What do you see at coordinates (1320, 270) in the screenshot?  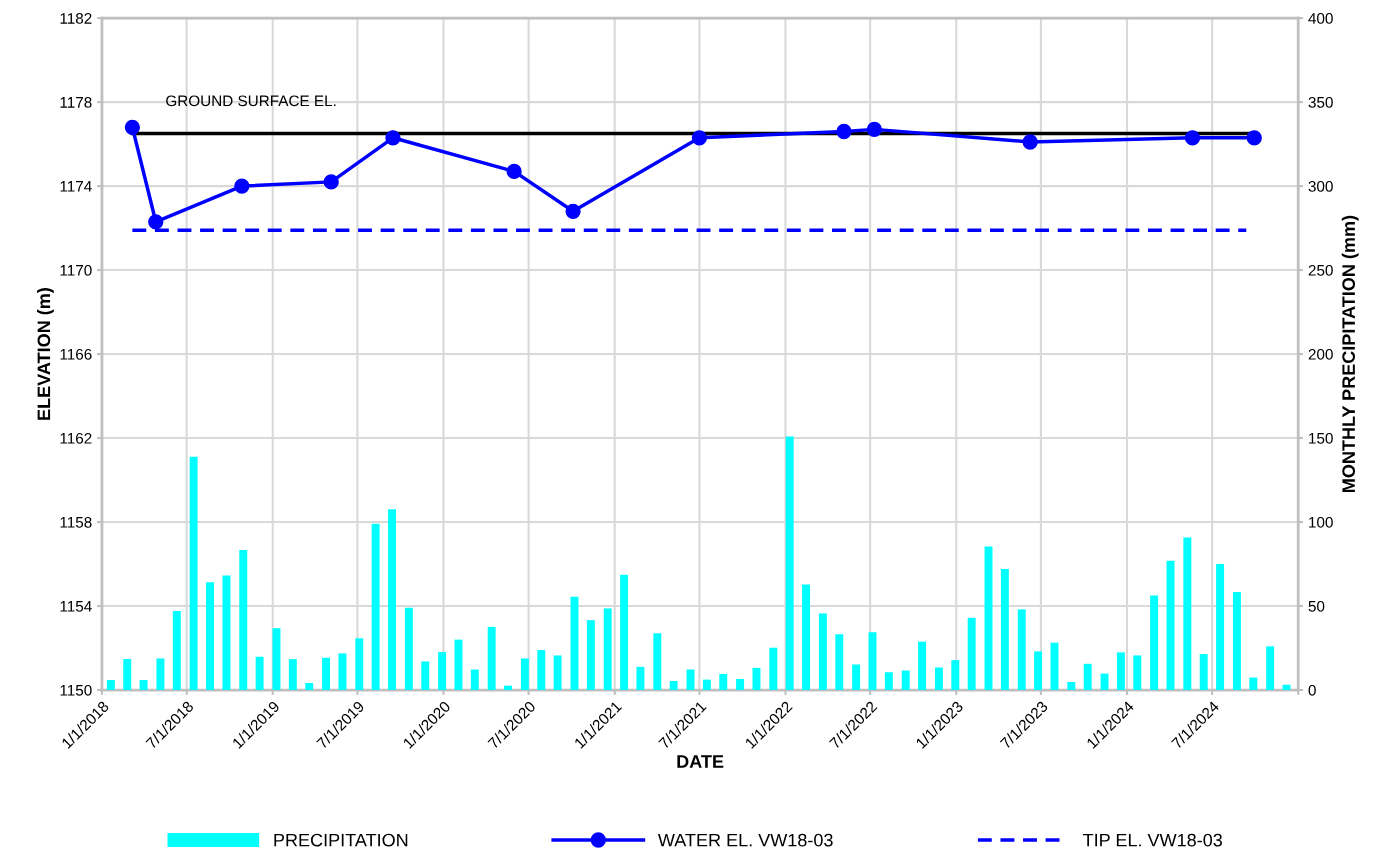 I see `y2-tick-label: 250` at bounding box center [1320, 270].